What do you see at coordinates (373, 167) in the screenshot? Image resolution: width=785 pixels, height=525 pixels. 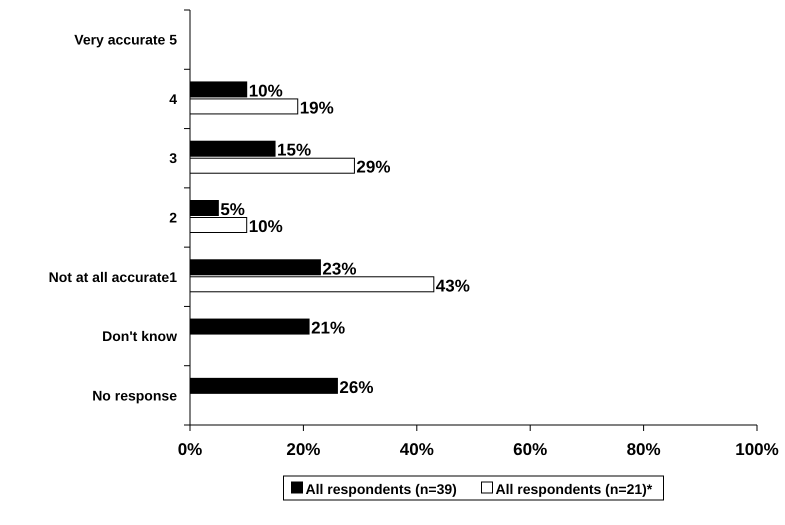 I see `data-label: 29%` at bounding box center [373, 167].